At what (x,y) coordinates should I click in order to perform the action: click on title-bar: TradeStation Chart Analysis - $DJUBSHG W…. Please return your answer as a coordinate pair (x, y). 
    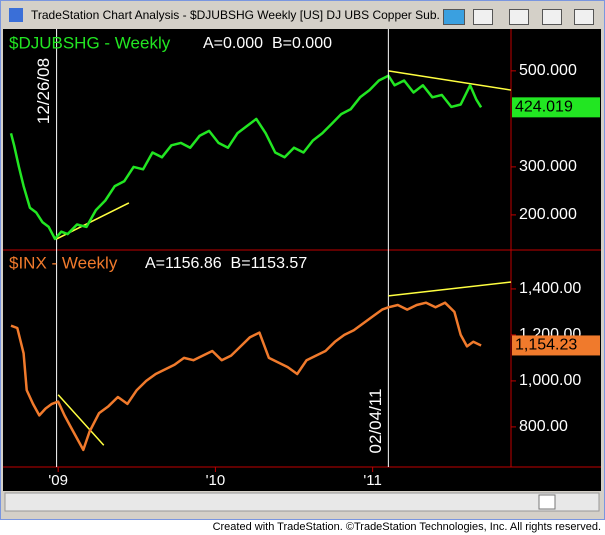
    Looking at the image, I should click on (302, 15).